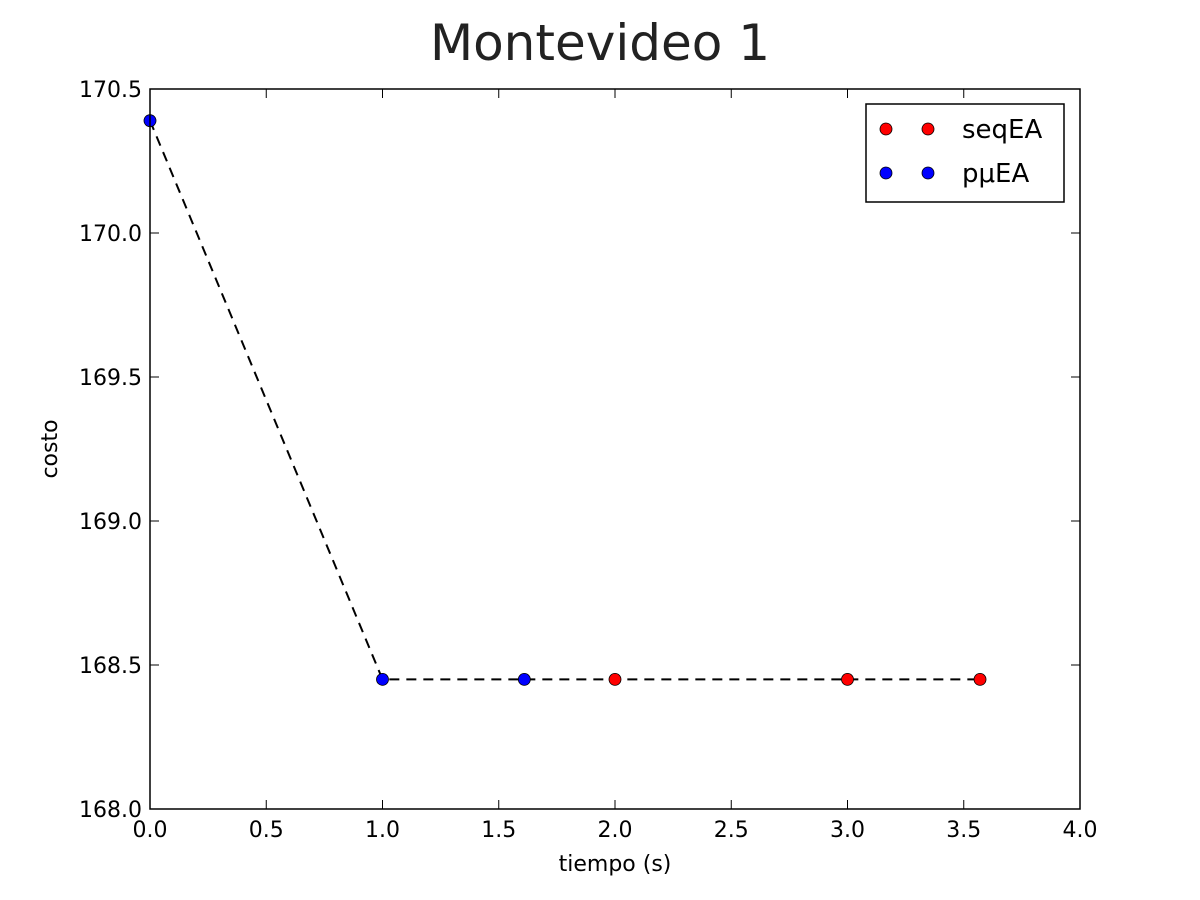 This screenshot has width=1200, height=900. Describe the element at coordinates (995, 174) in the screenshot. I see `legend-label-1: pμEA` at that location.